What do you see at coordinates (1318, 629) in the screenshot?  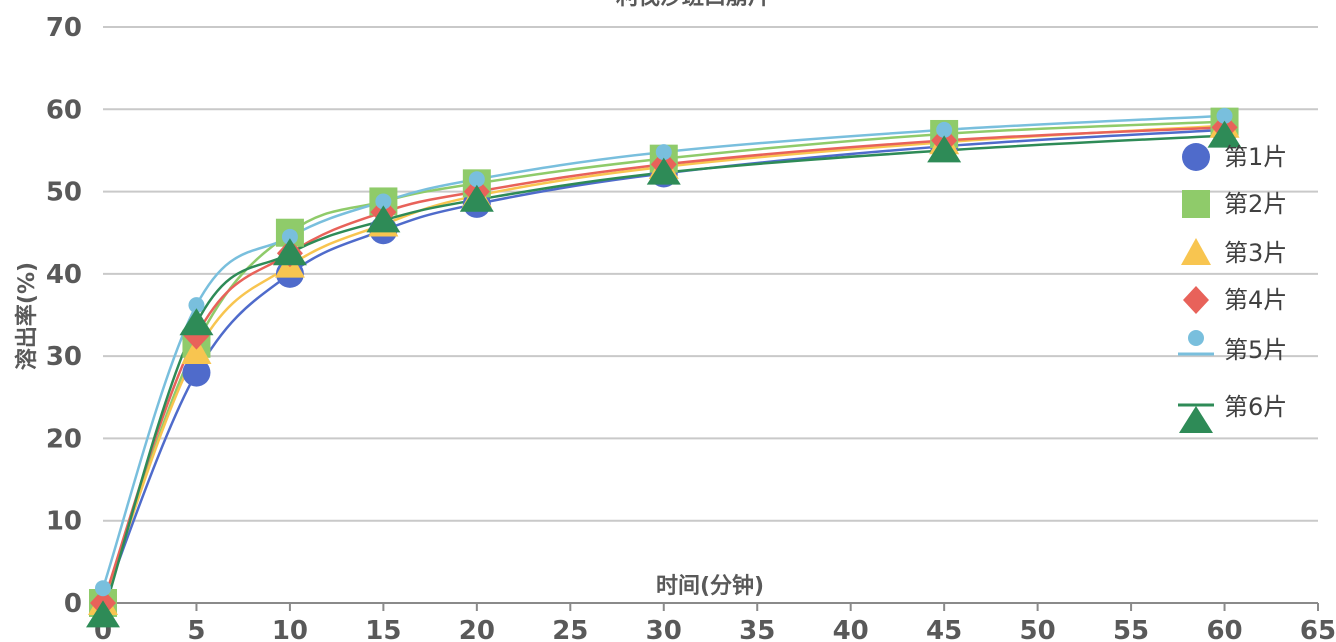 I see `x-tick-label: 65` at bounding box center [1318, 629].